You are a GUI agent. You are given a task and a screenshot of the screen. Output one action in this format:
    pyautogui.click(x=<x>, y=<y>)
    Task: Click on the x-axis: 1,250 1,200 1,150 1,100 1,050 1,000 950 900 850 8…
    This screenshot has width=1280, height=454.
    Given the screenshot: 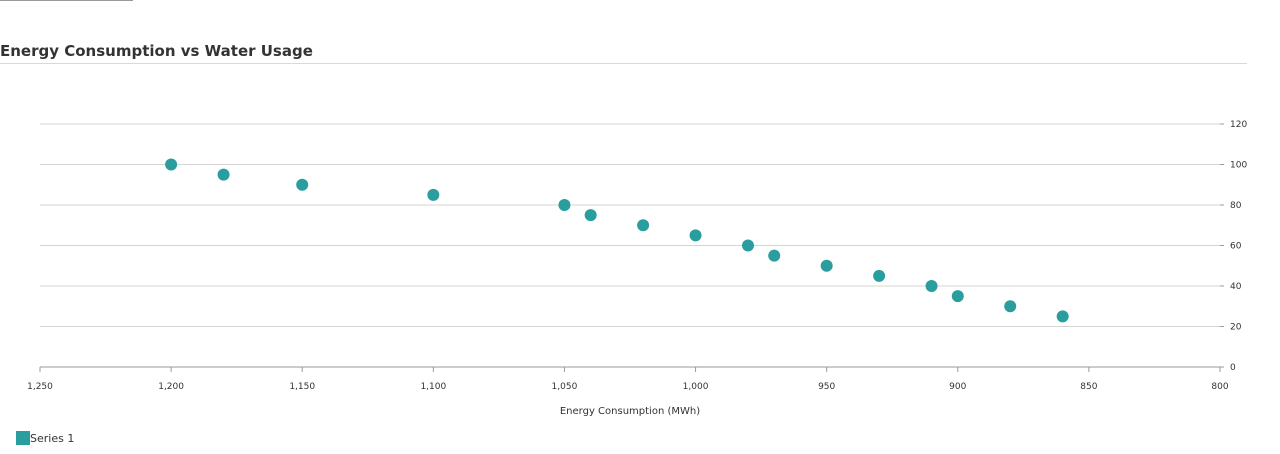 What is the action you would take?
    pyautogui.click(x=628, y=379)
    